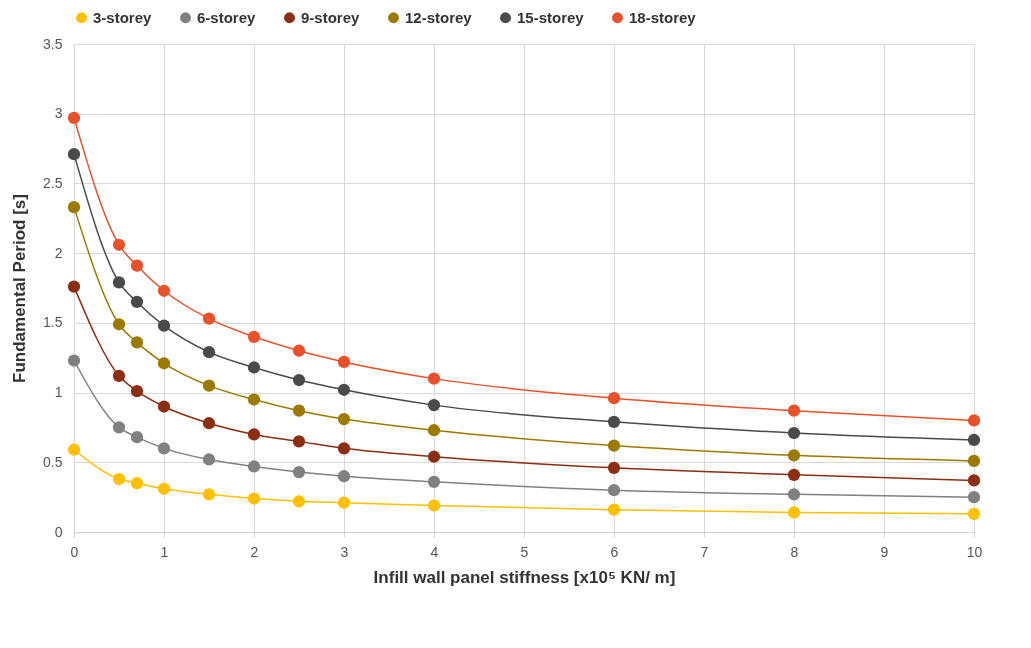 The width and height of the screenshot is (1031, 648). What do you see at coordinates (74, 551) in the screenshot?
I see `x-tick-label: 0` at bounding box center [74, 551].